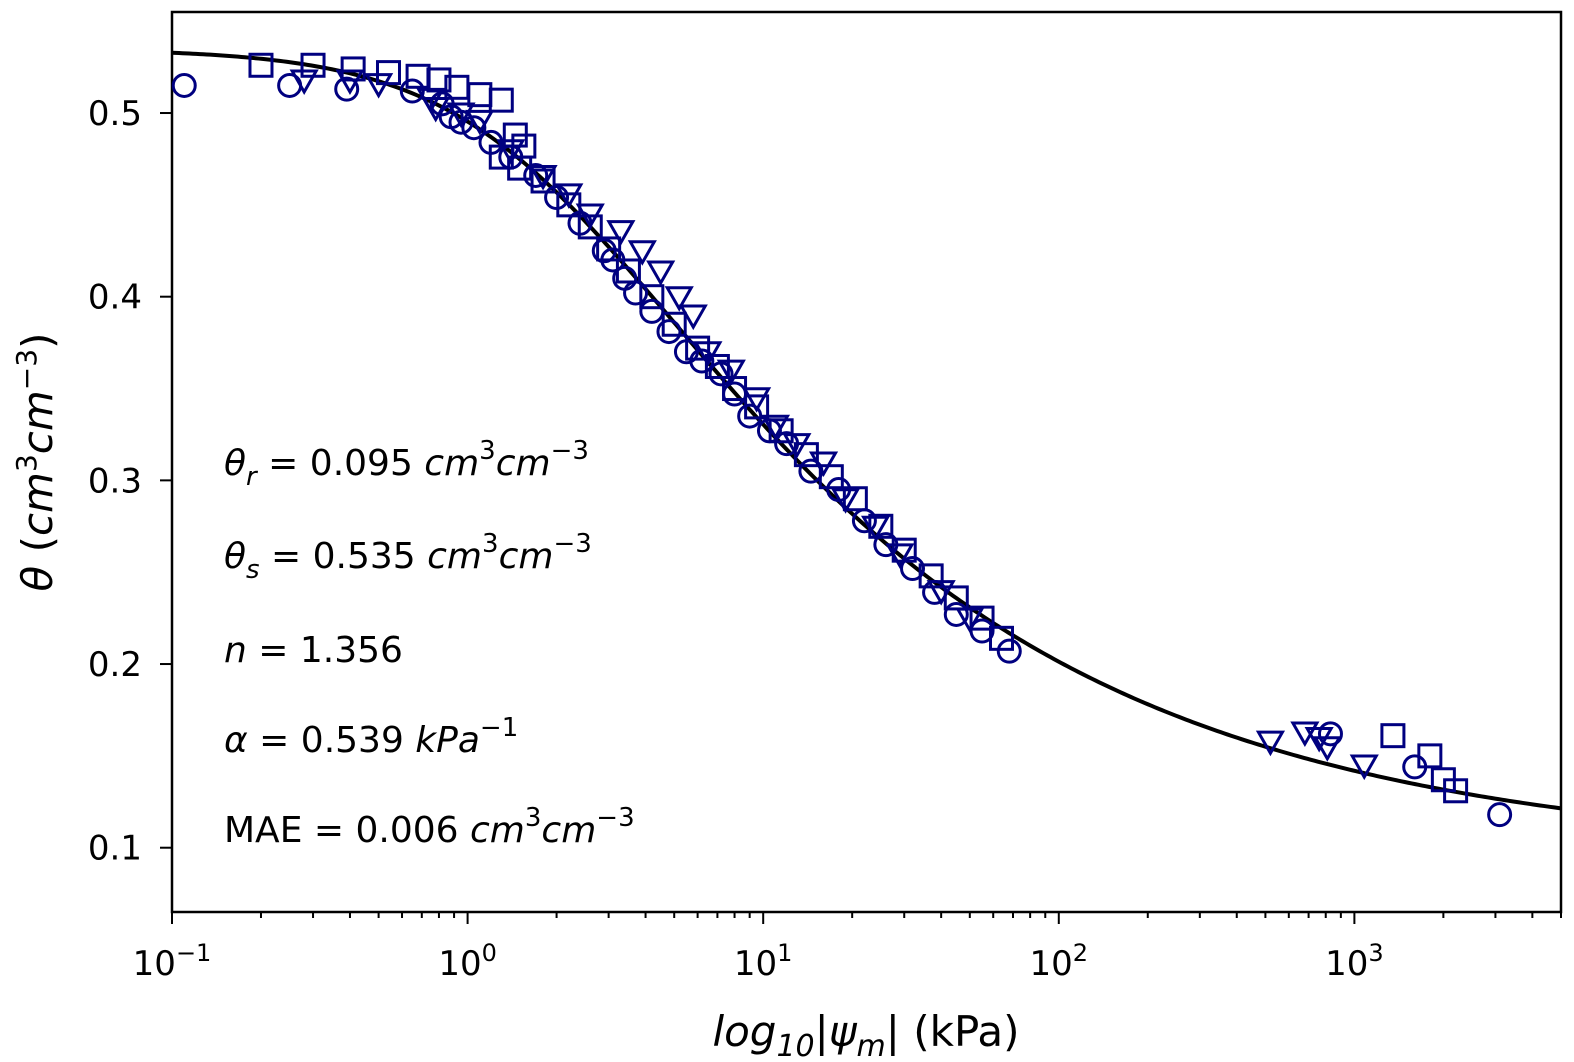 The height and width of the screenshot is (1062, 1574). What do you see at coordinates (115, 849) in the screenshot?
I see `y-tick-label: 0.1` at bounding box center [115, 849].